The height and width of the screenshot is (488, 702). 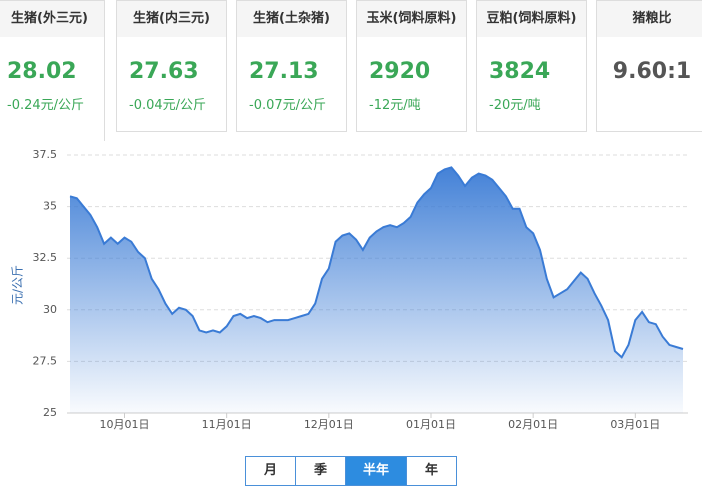 What do you see at coordinates (50, 309) in the screenshot?
I see `y-tick-label: 30` at bounding box center [50, 309].